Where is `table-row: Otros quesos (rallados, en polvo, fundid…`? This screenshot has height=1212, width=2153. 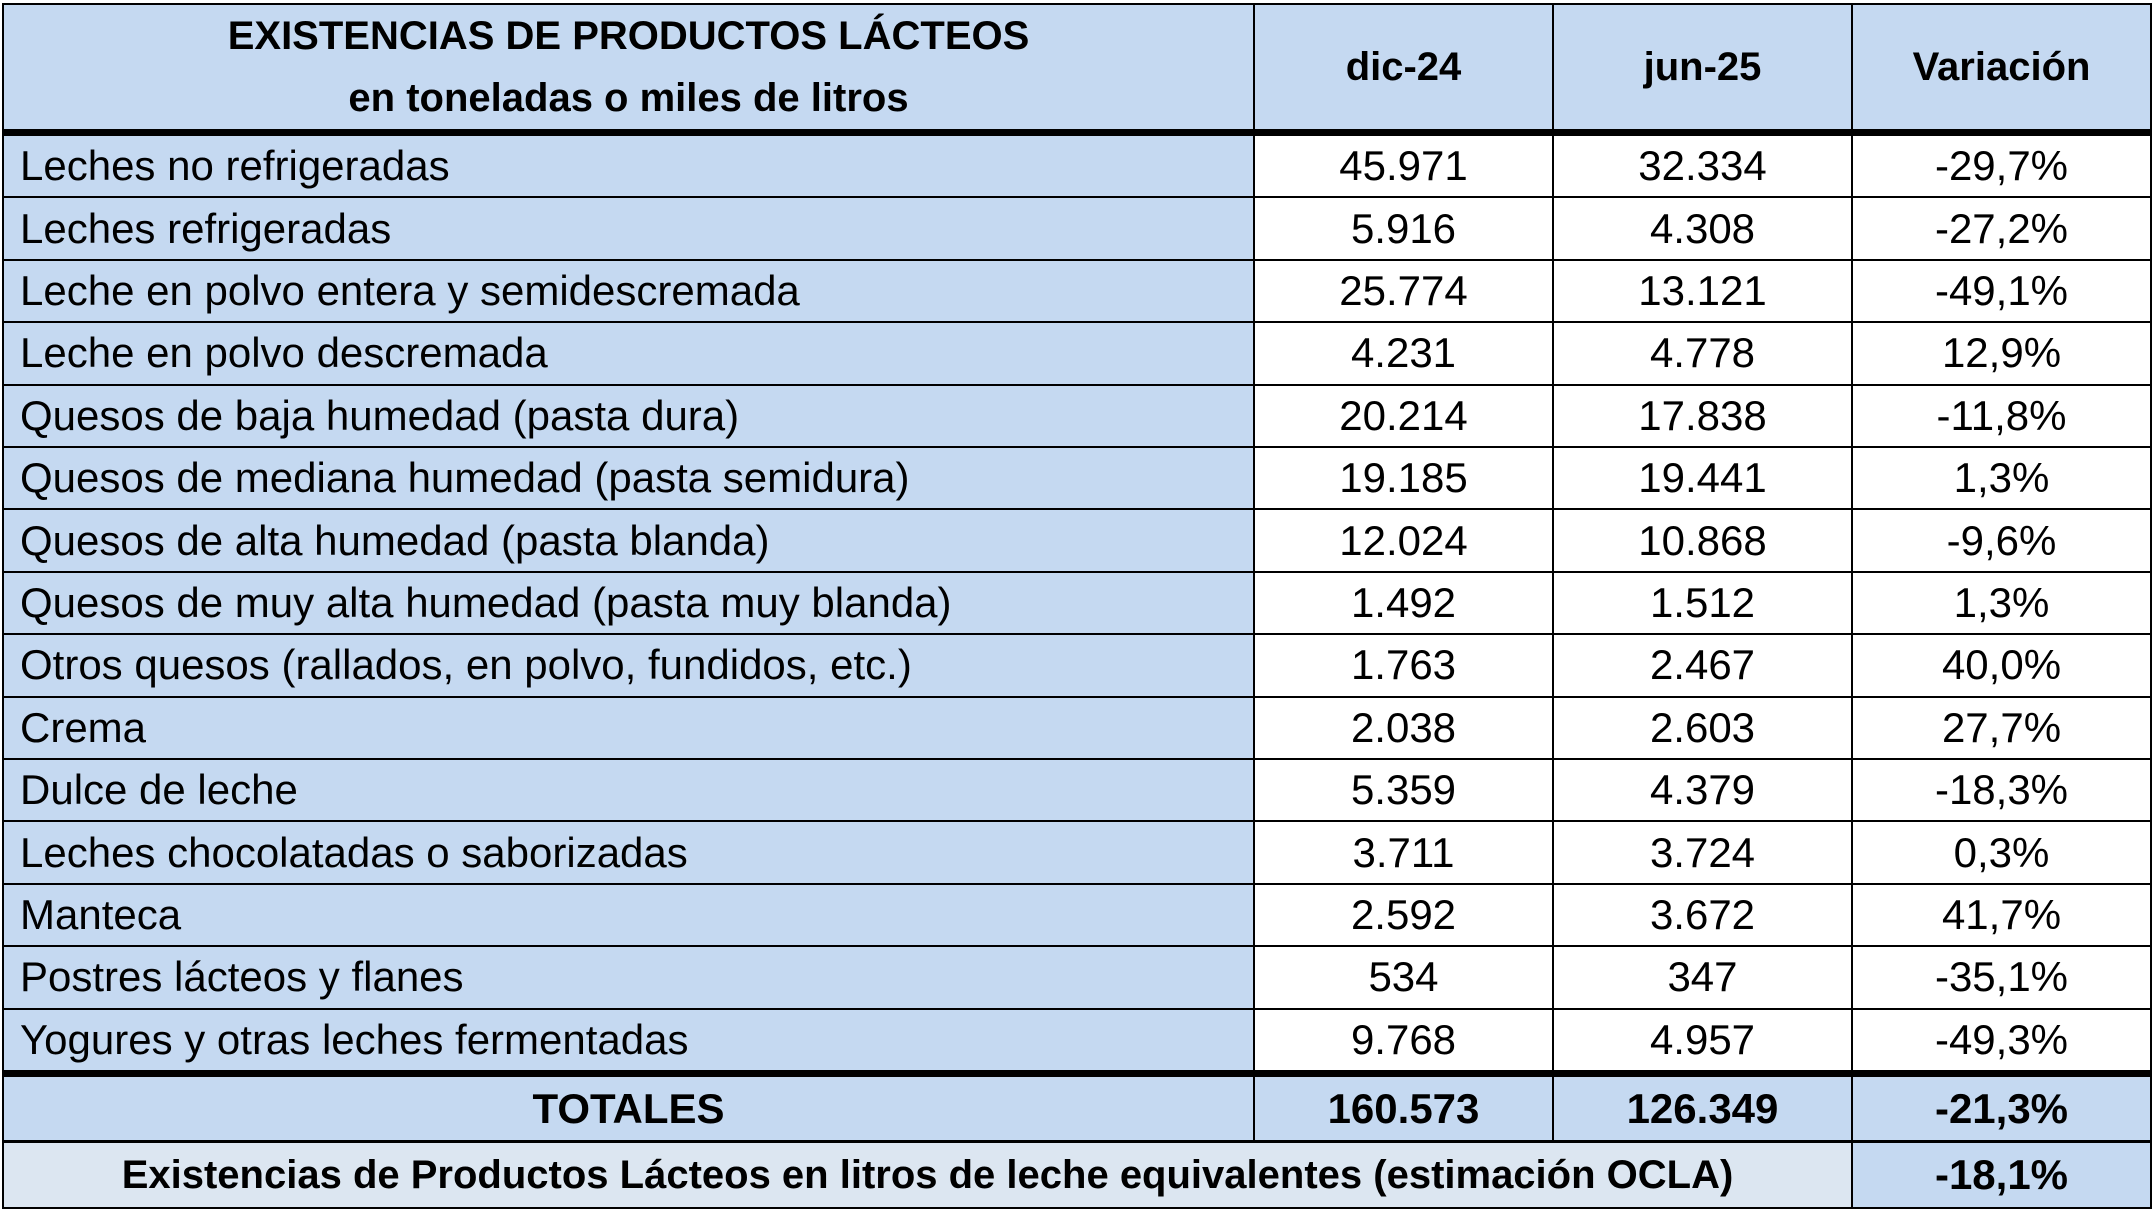 table-row: Otros quesos (rallados, en polvo, fundid… is located at coordinates (1077, 665).